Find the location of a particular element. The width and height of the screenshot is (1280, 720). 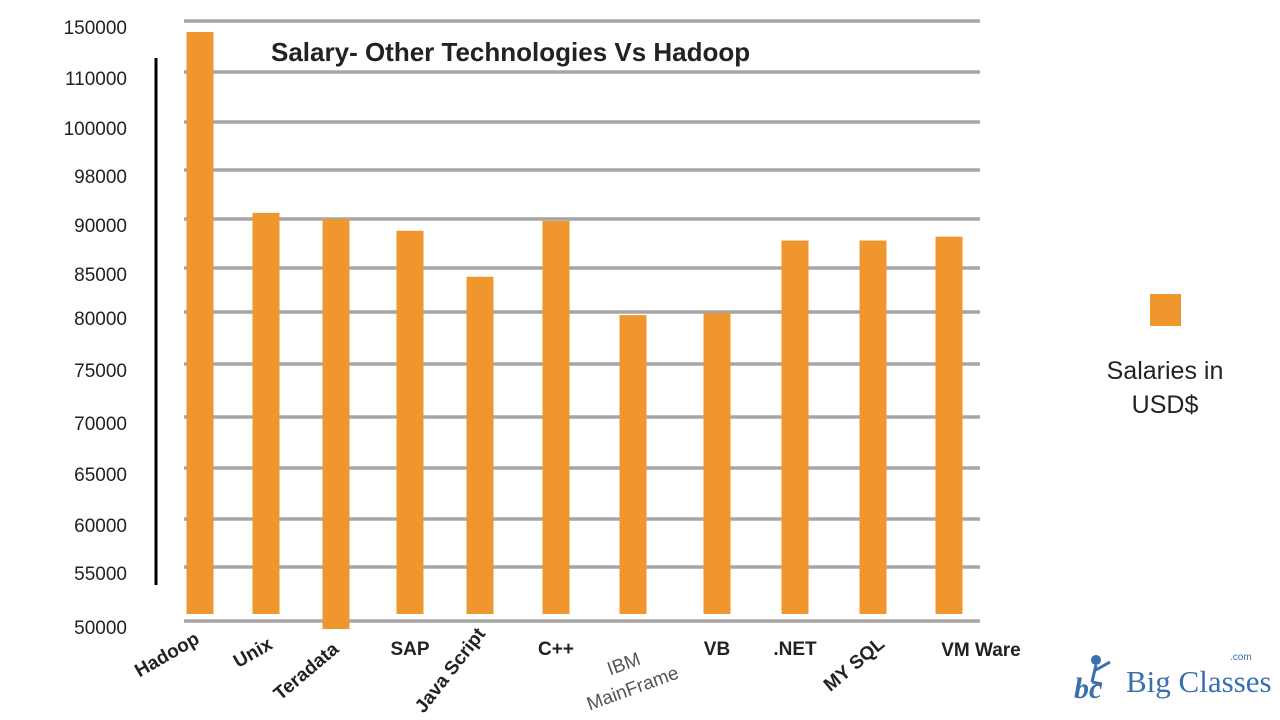

x-category-label: IBMMainFrame is located at coordinates (628, 676).